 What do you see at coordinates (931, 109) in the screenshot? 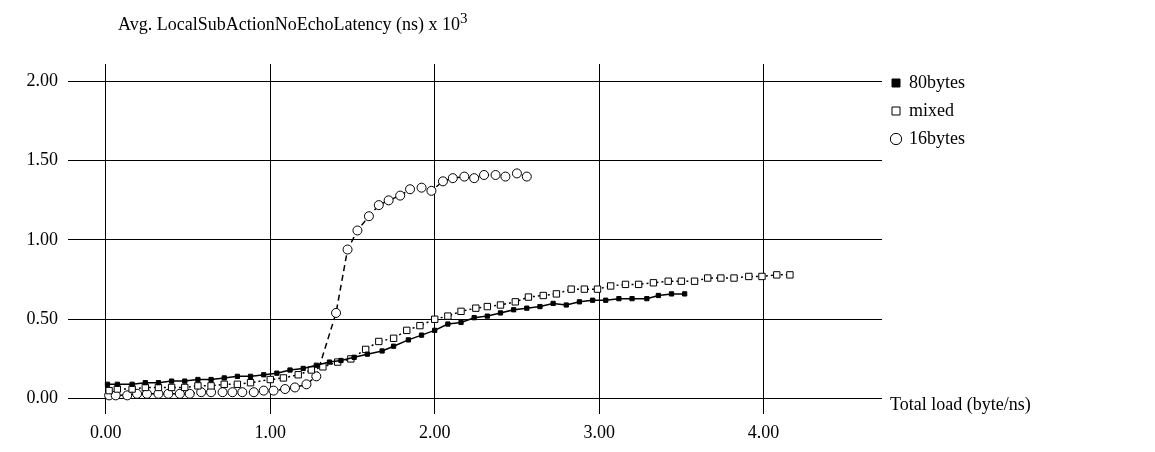
I see `legend-label: mixed` at bounding box center [931, 109].